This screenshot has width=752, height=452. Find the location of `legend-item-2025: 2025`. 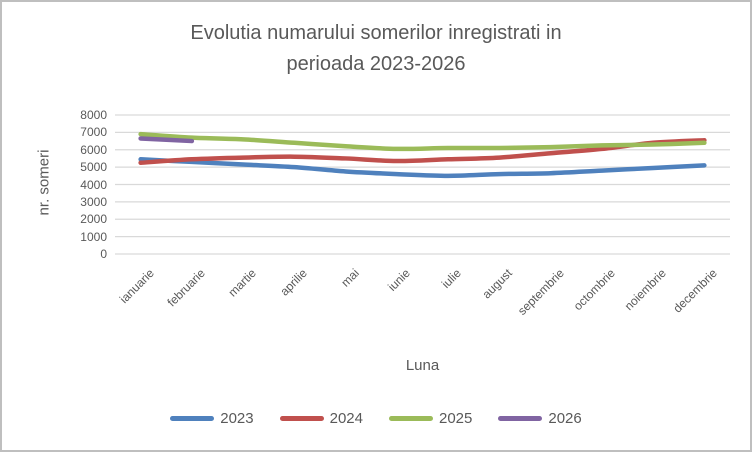

legend-item-2025: 2025 is located at coordinates (430, 418).